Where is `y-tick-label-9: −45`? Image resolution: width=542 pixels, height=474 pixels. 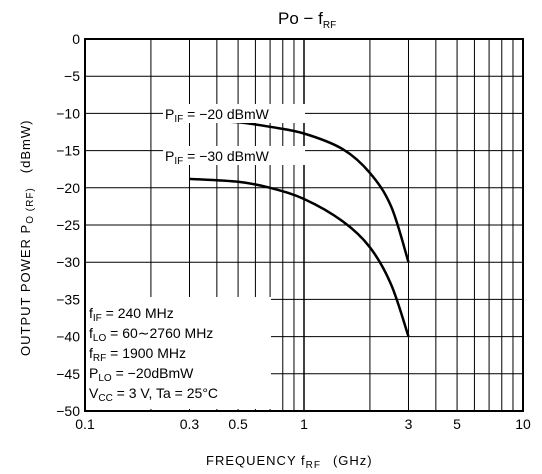 y-tick-label-9: −45 is located at coordinates (68, 374).